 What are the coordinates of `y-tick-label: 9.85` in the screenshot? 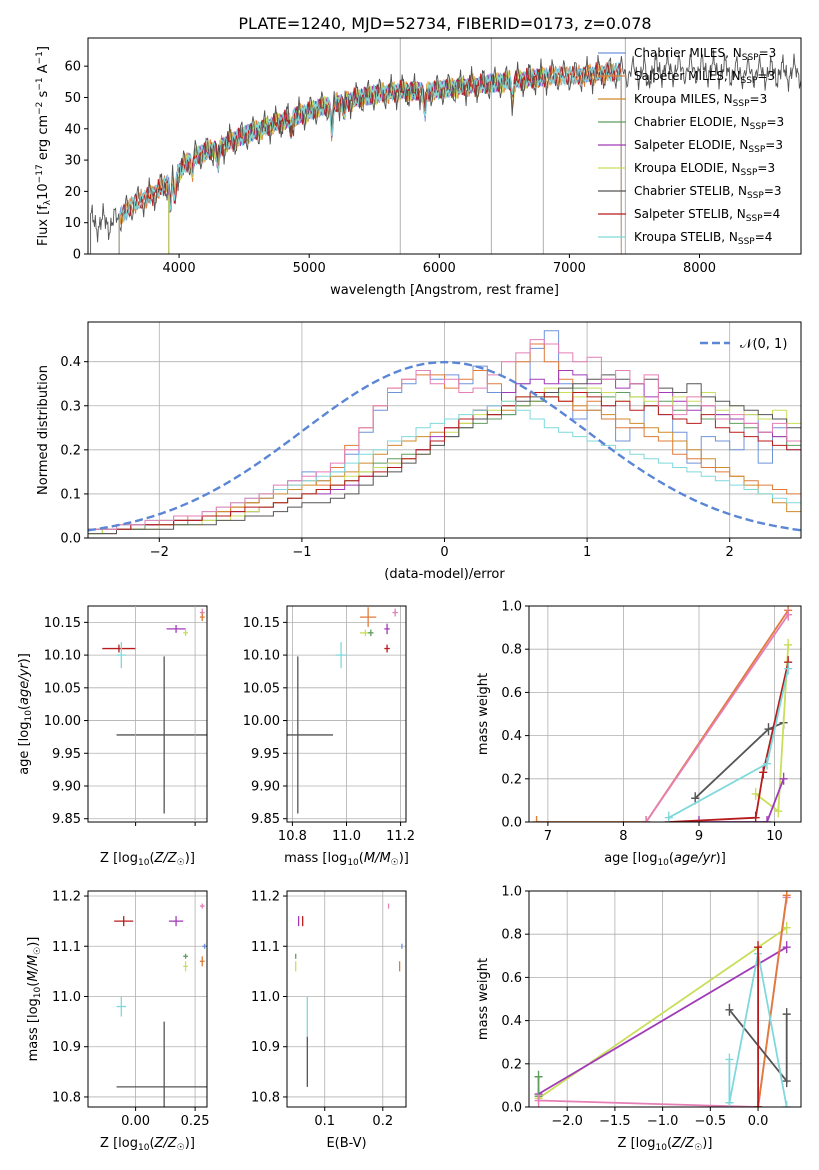 It's located at (265, 819).